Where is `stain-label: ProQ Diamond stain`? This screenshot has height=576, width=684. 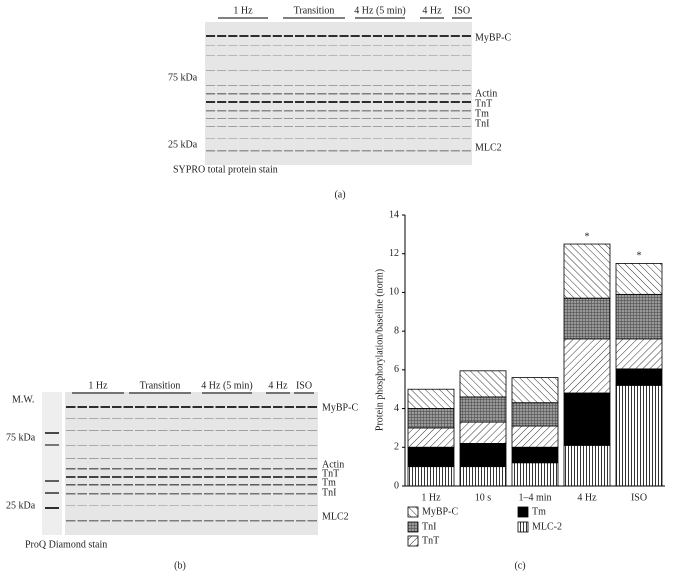 stain-label: ProQ Diamond stain is located at coordinates (66, 544).